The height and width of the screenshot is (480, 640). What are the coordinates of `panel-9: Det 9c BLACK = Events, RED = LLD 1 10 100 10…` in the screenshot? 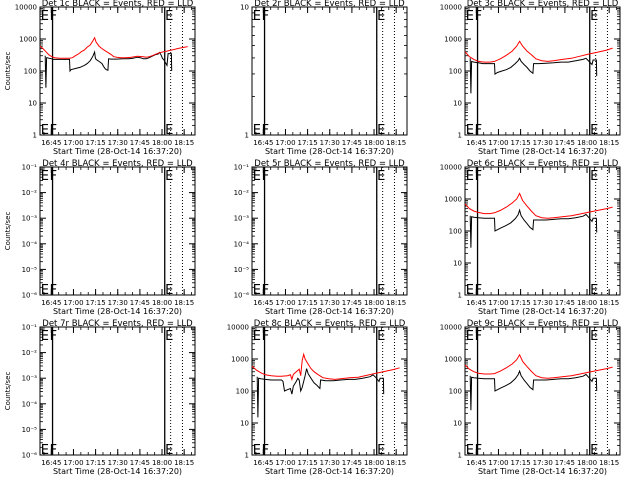 It's located at (530, 397).